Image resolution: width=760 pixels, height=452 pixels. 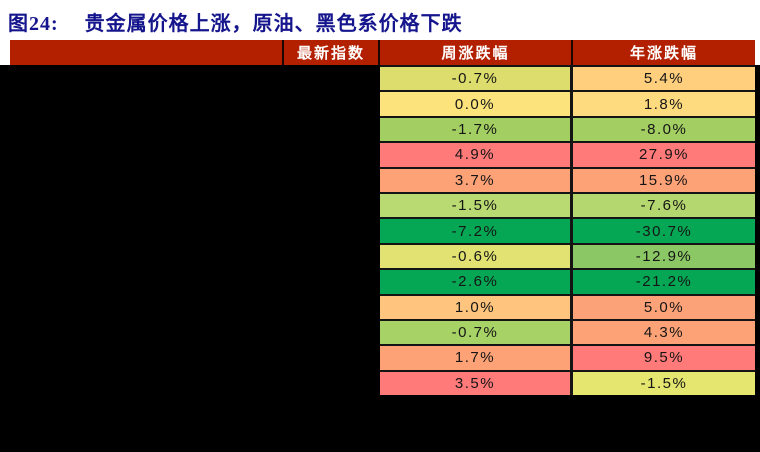 I want to click on yearly-change-cell: -7.6%, so click(x=664, y=205).